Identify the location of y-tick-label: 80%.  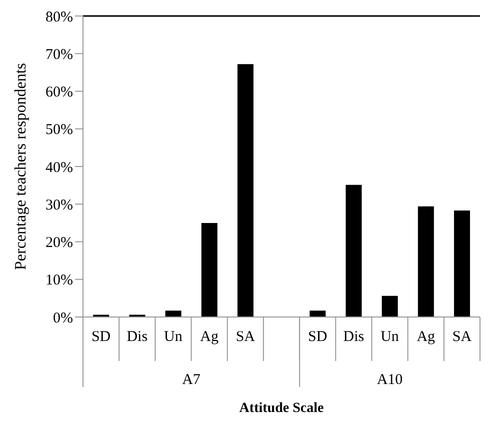
(59, 17).